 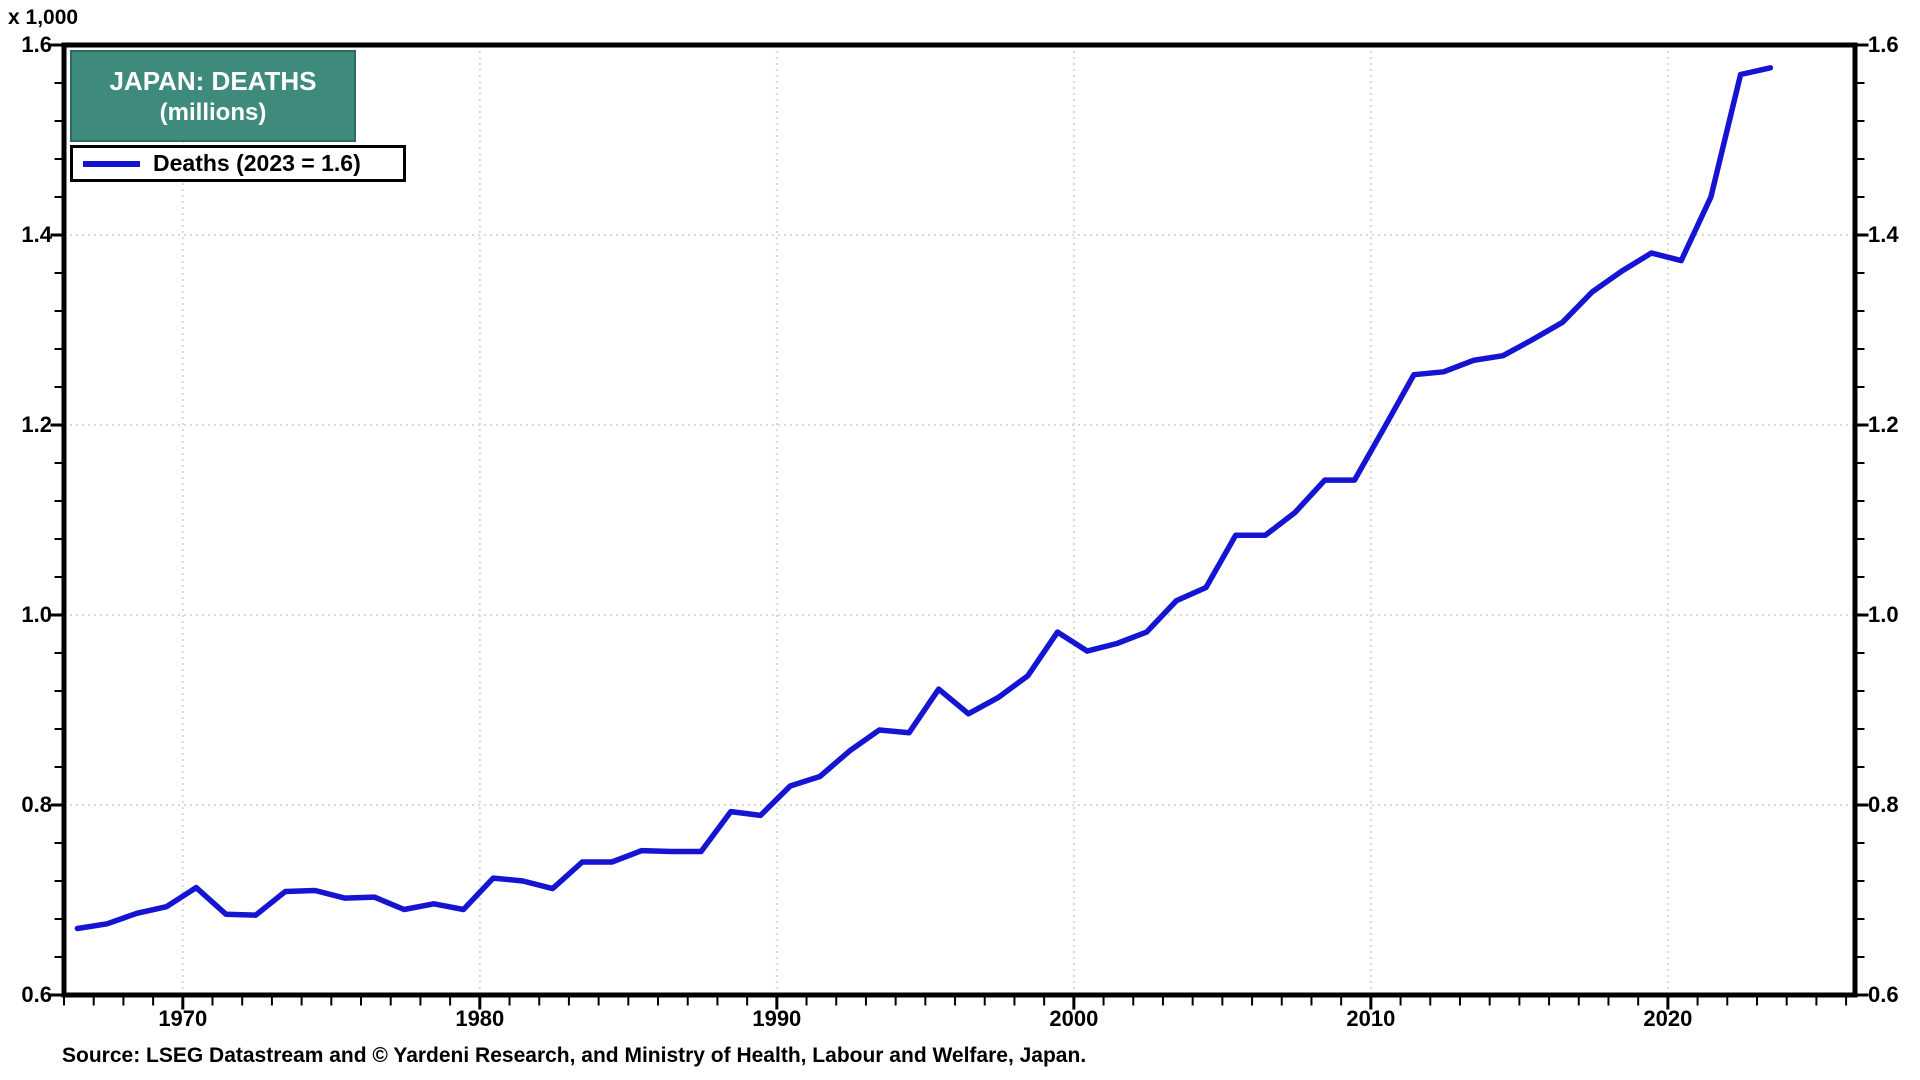 What do you see at coordinates (1883, 234) in the screenshot?
I see `y-tick-label-right: 1.4` at bounding box center [1883, 234].